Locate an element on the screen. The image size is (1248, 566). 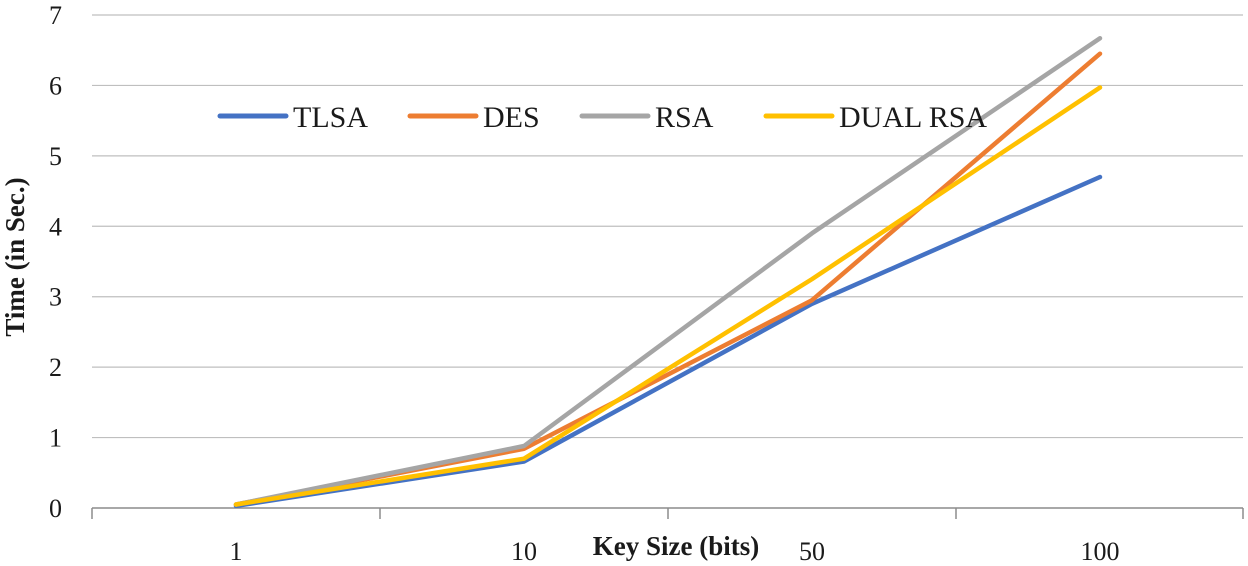
x-axis-title: Key Size (bits) is located at coordinates (676, 546).